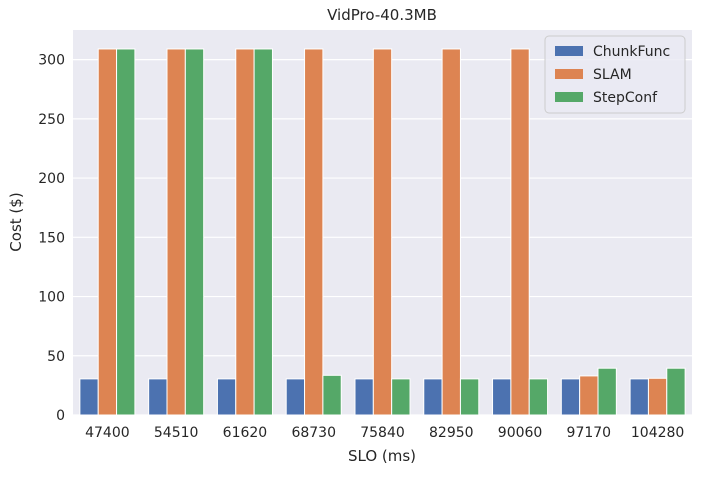 The width and height of the screenshot is (702, 478). Describe the element at coordinates (382, 456) in the screenshot. I see `x-axis-label: SLO (ms)` at that location.